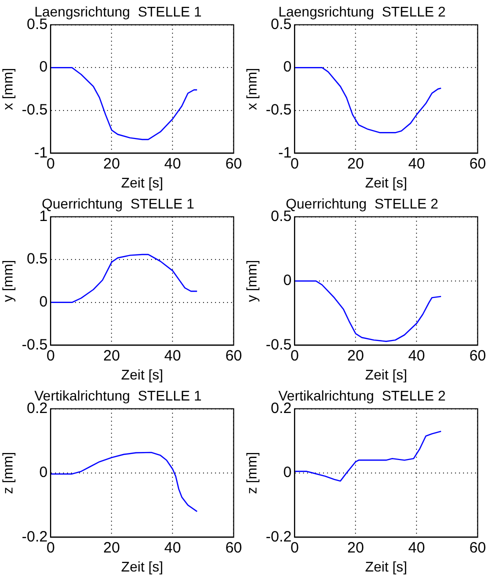  Describe the element at coordinates (118, 203) in the screenshot. I see `chart-title: Querrichtung STELLE 1` at that location.